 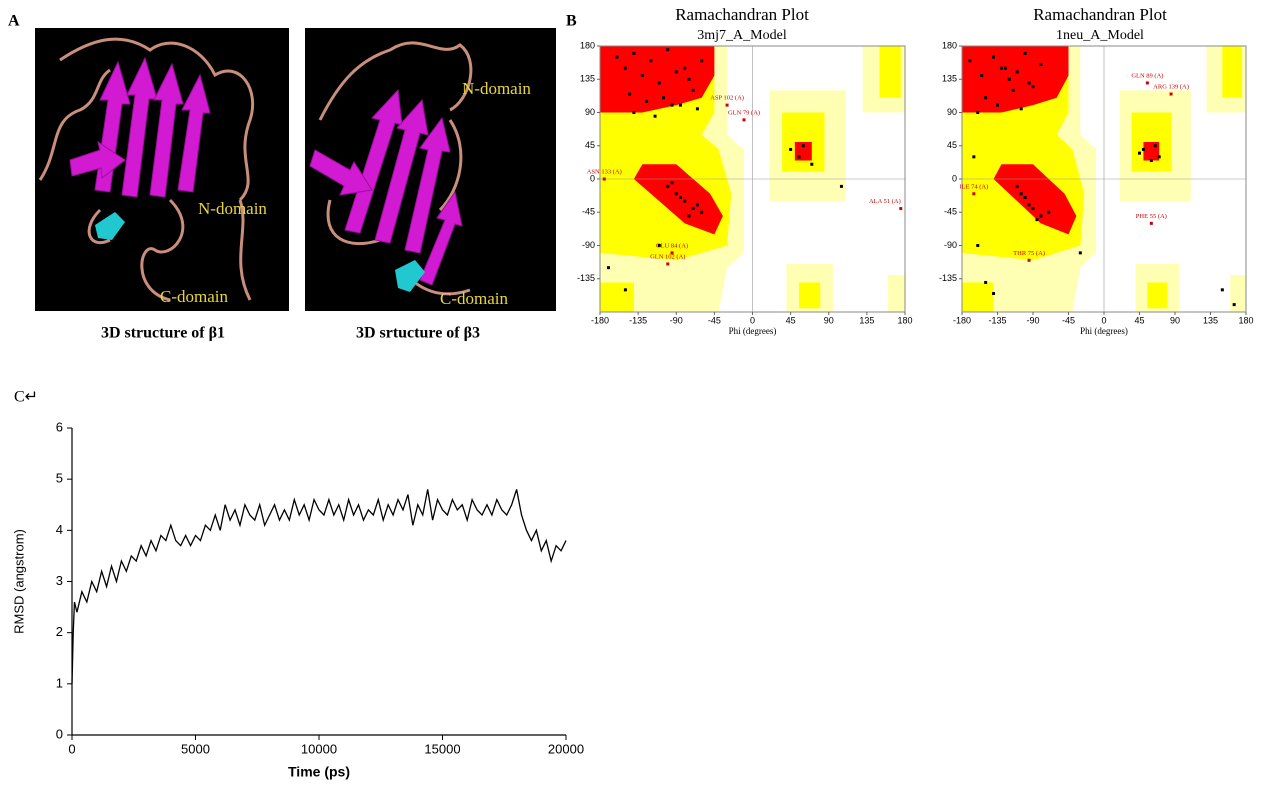 I want to click on y-tick-label: 90, so click(x=590, y=112).